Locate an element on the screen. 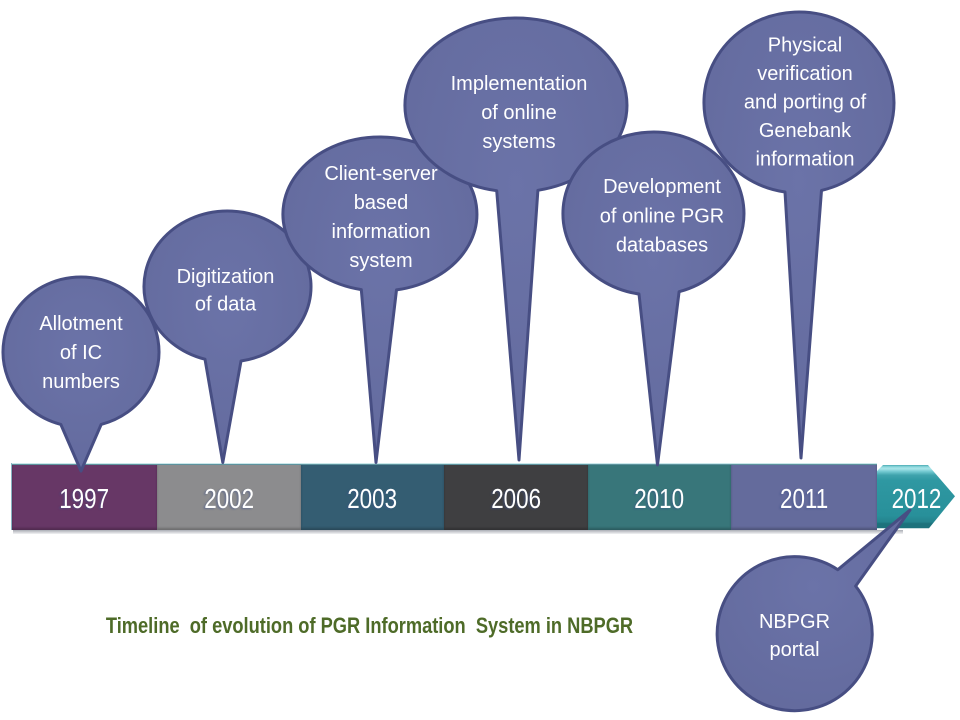  svg-text: databases is located at coordinates (662, 246).